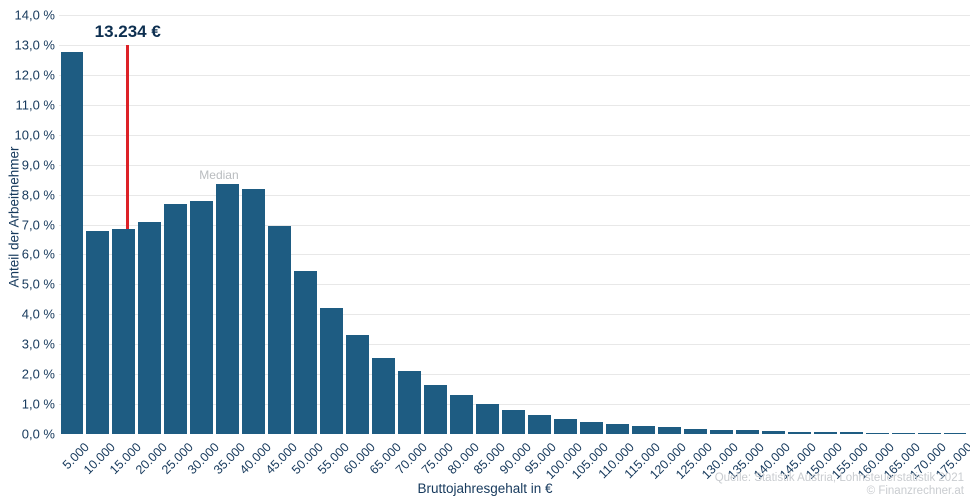  Describe the element at coordinates (38, 254) in the screenshot. I see `y-tick-label: 6,0 %` at that location.